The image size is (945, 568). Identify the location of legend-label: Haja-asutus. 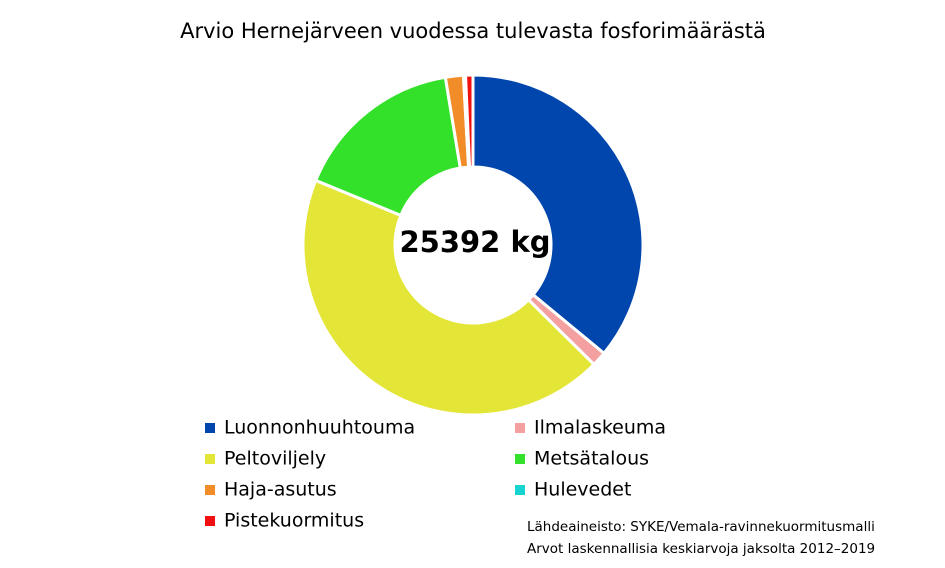
(280, 490).